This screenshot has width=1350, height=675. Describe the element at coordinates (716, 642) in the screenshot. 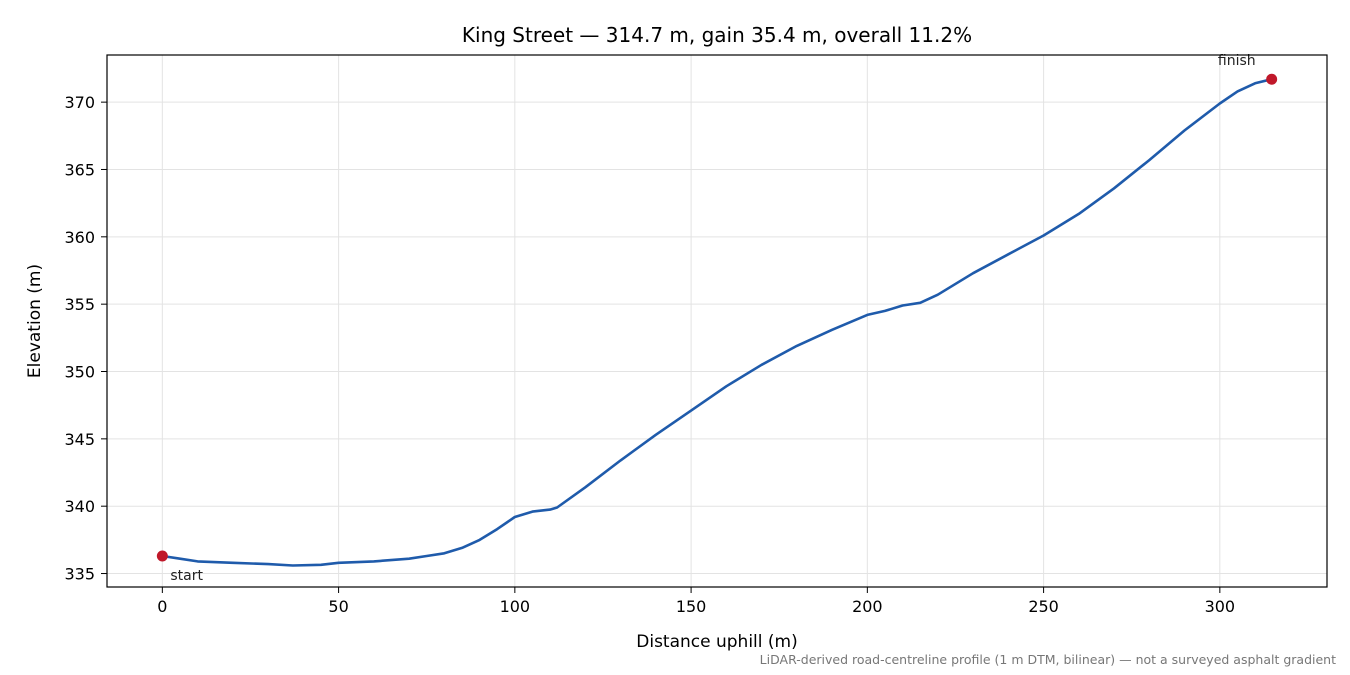

I see `x-axis-label: Distance uphill (m)` at that location.